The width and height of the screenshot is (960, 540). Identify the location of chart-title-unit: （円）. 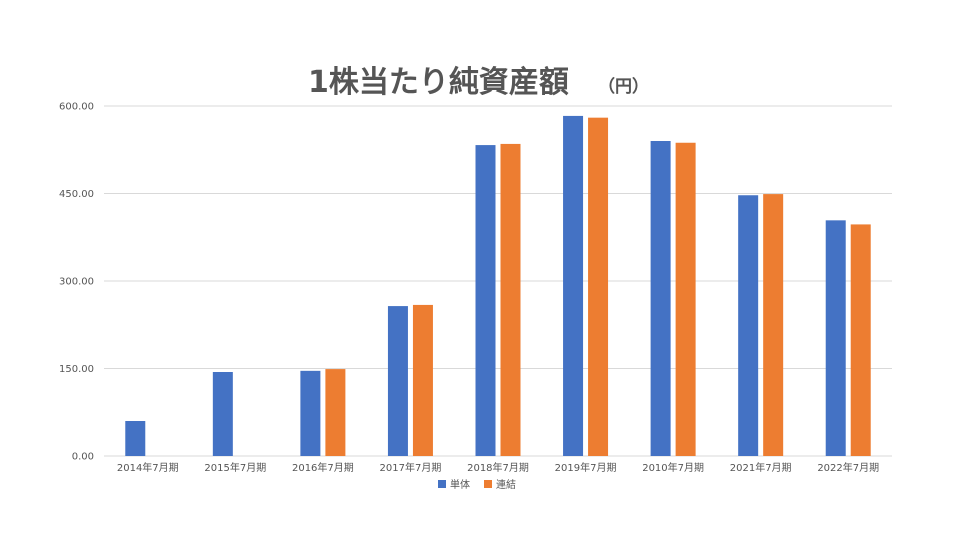
(623, 86).